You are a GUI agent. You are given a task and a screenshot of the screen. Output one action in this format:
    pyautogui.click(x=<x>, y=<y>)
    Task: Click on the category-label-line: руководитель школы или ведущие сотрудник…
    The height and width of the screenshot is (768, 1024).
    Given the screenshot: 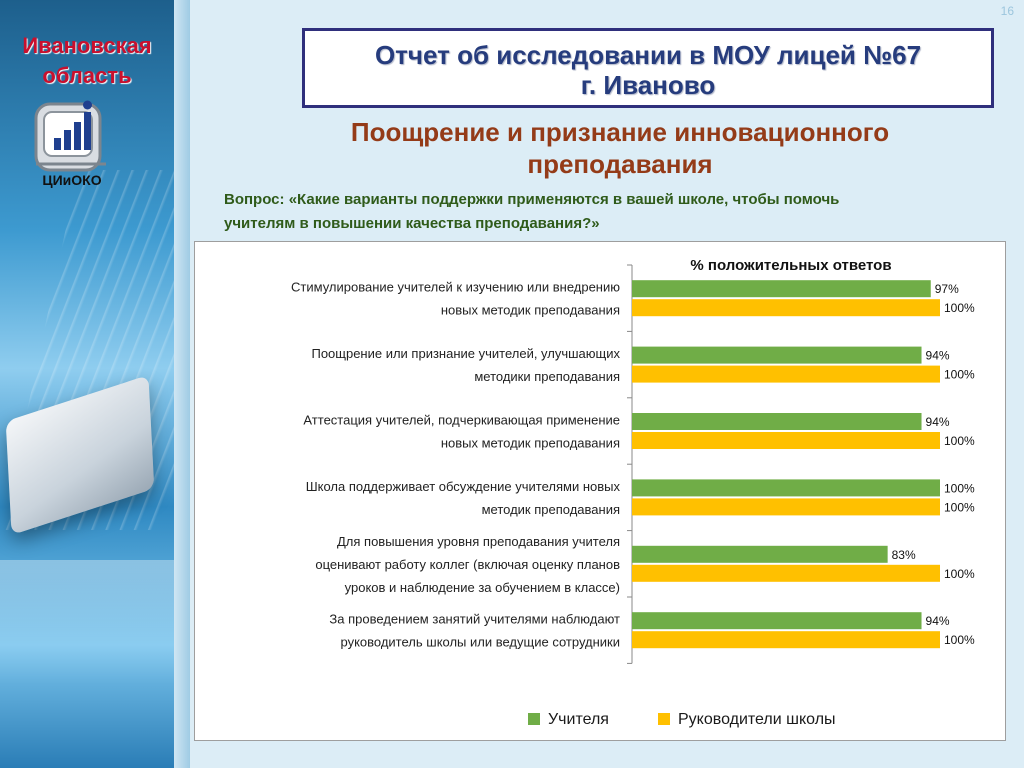 What is the action you would take?
    pyautogui.click(x=480, y=642)
    